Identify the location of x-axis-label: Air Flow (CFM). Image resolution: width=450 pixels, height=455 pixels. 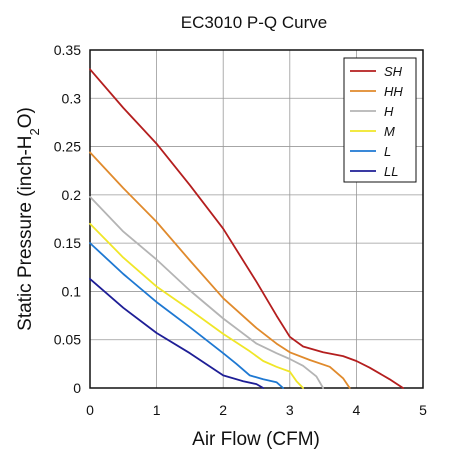
(256, 439).